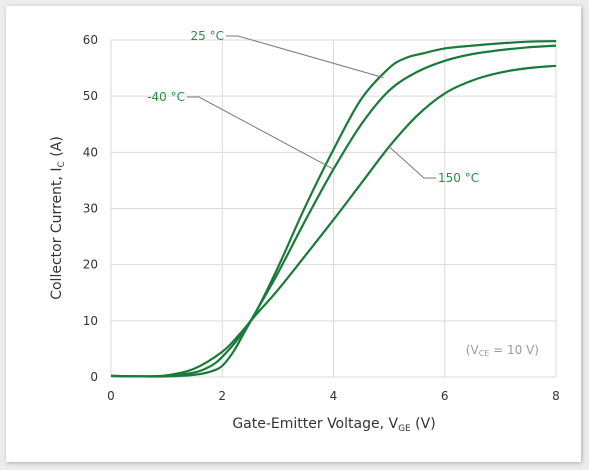  I want to click on test-condition-label: (VCE = 10 V), so click(502, 350).